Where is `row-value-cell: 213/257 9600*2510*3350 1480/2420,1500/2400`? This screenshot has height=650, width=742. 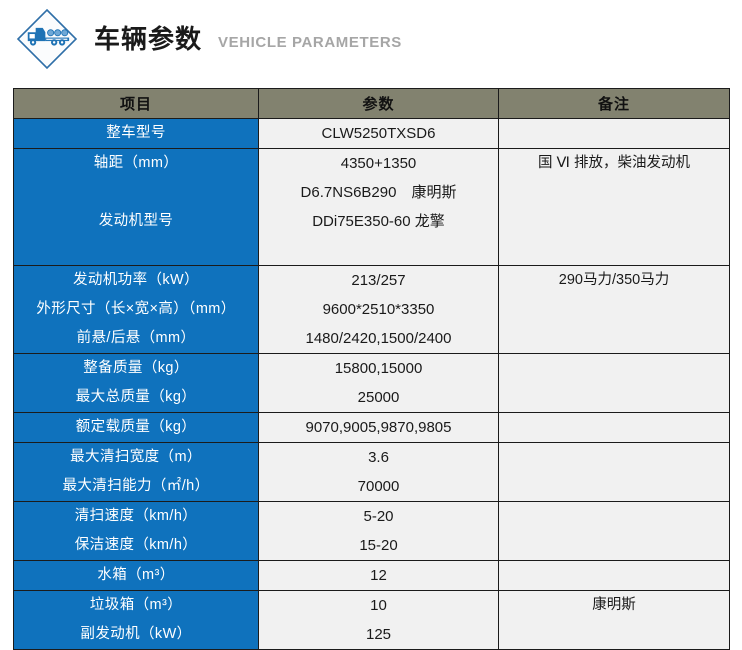
row-value-cell: 213/257 9600*2510*3350 1480/2420,1500/2400 is located at coordinates (378, 309).